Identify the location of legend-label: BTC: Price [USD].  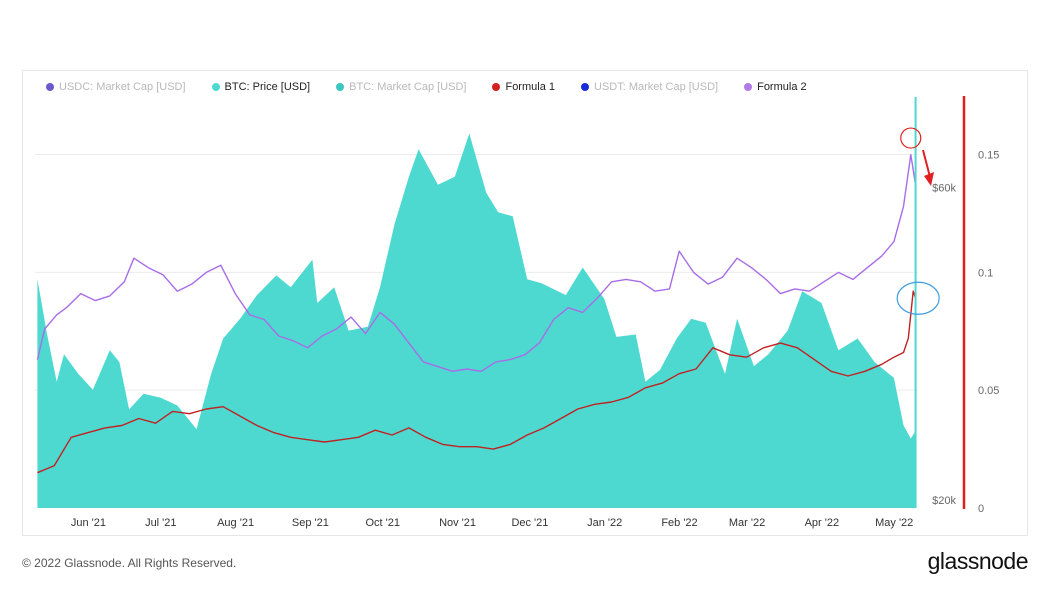
(267, 87).